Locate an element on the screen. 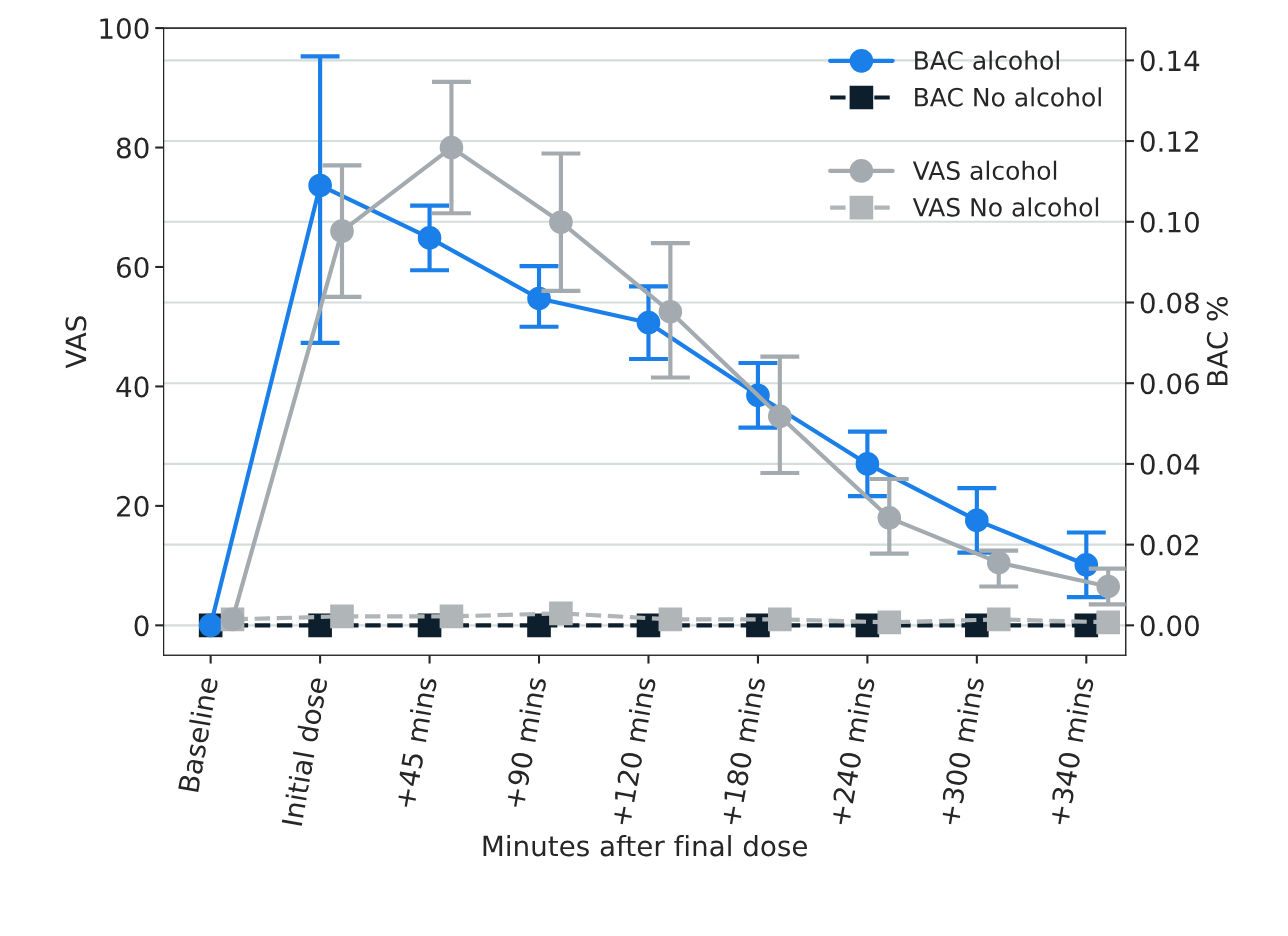 This screenshot has height=936, width=1288. legend-label: VAS alcohol is located at coordinates (984, 170).